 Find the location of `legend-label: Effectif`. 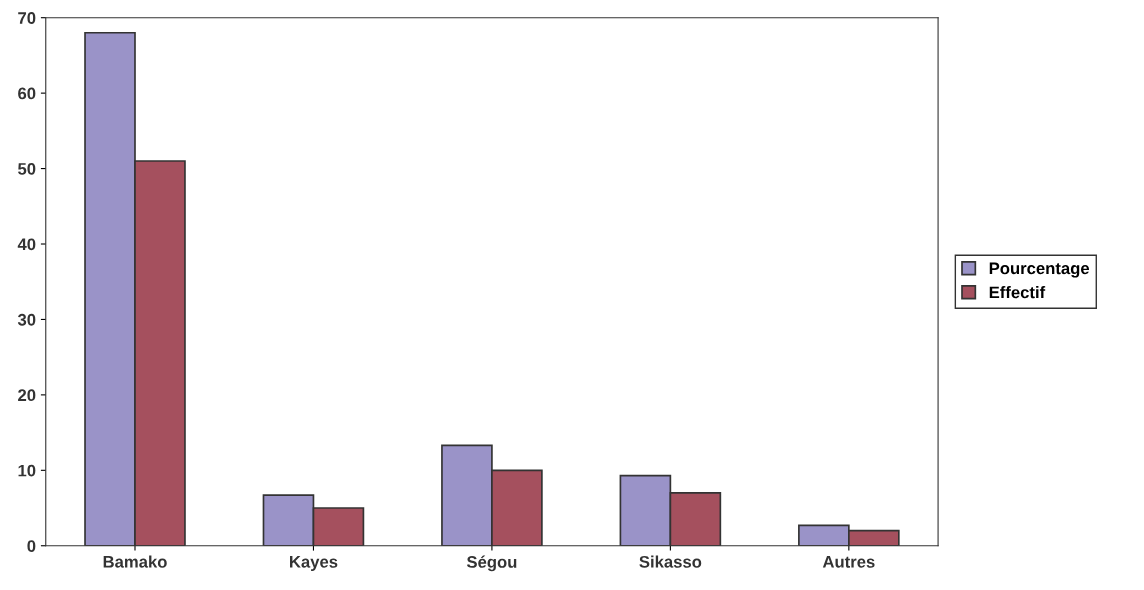

legend-label: Effectif is located at coordinates (1017, 292).